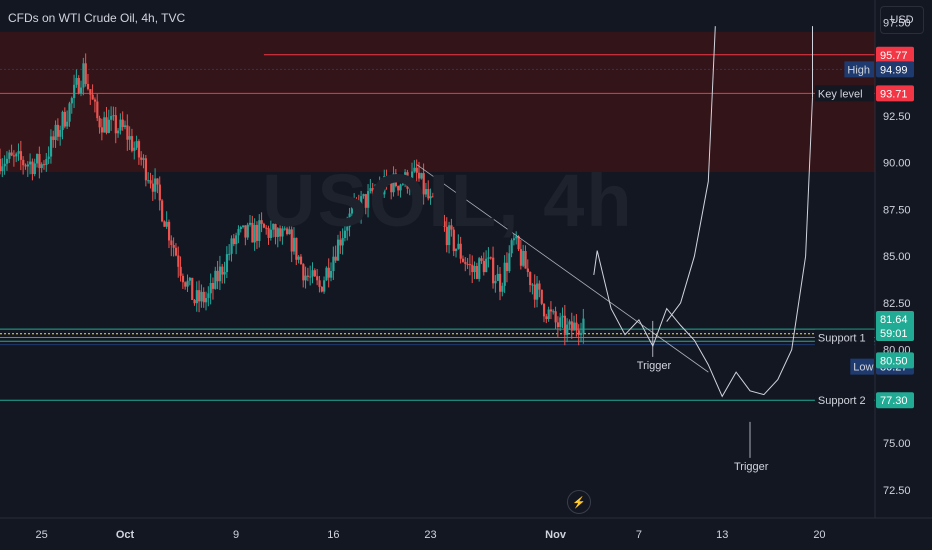 The height and width of the screenshot is (550, 932). I want to click on price-tick-label: 85.00, so click(897, 257).